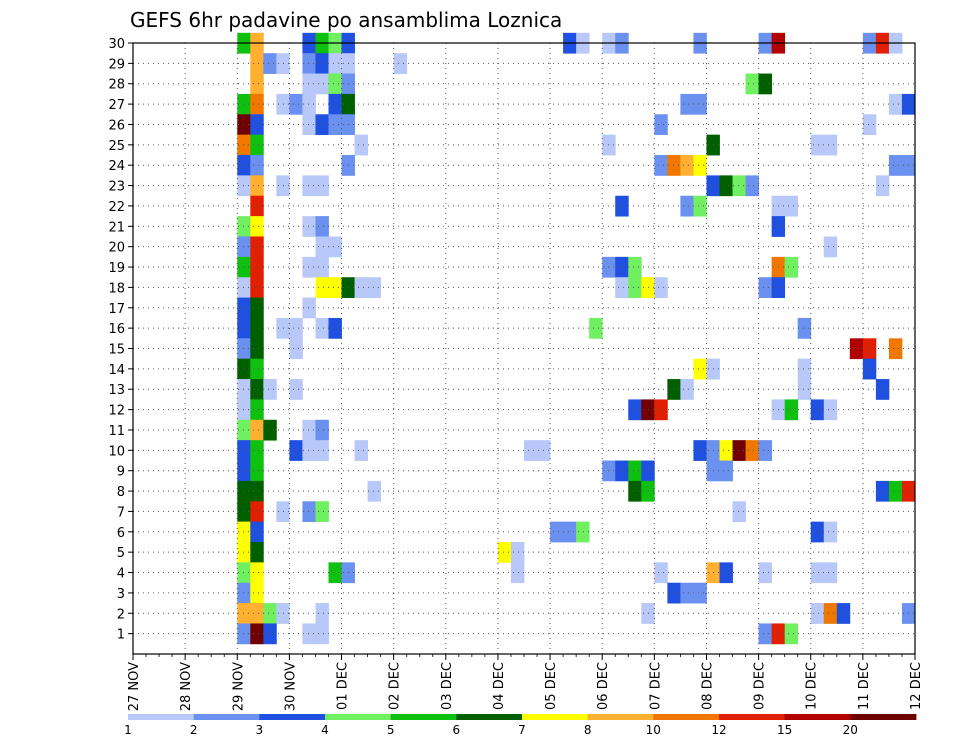 The image size is (960, 746). I want to click on x-tick-label: 04 DEC, so click(499, 686).